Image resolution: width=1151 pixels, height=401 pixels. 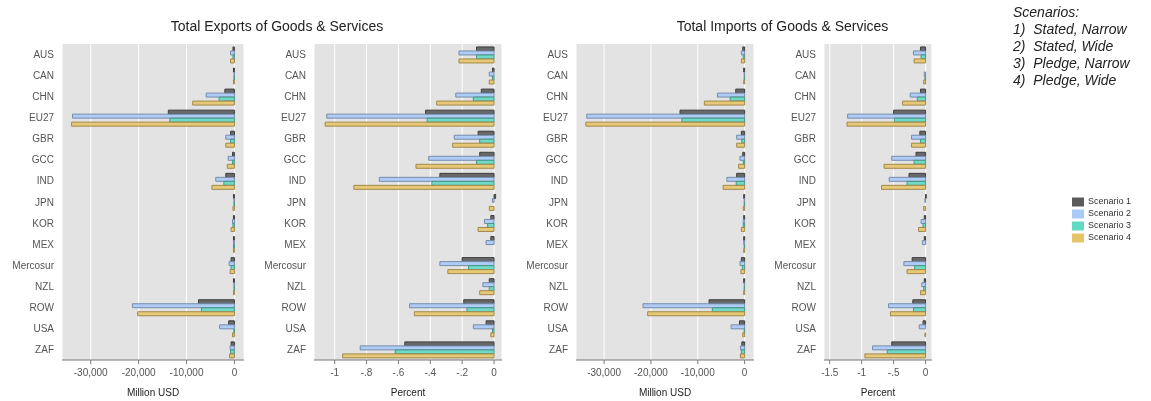 I want to click on text: 2) Stated, Wide, so click(x=1064, y=46).